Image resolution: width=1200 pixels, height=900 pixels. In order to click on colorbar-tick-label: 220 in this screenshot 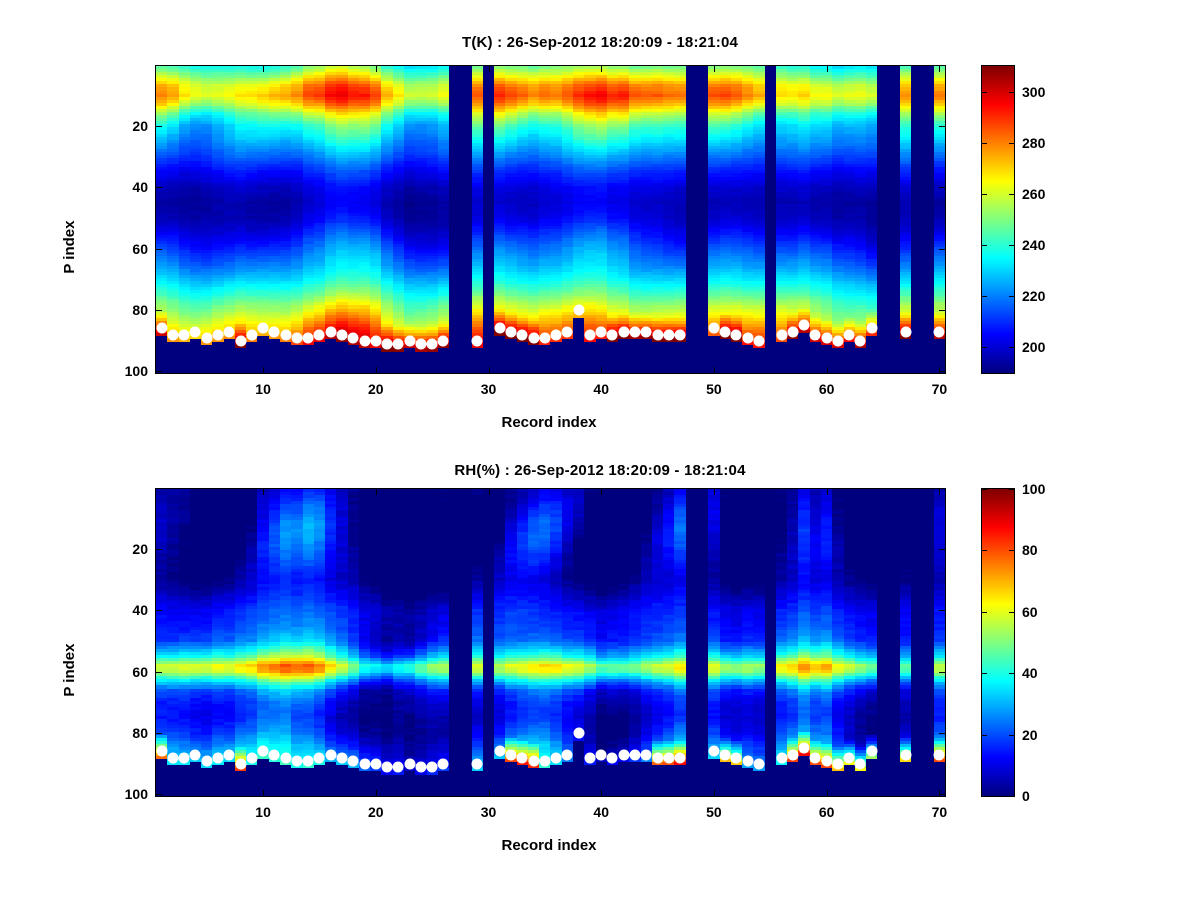, I will do `click(1034, 296)`.